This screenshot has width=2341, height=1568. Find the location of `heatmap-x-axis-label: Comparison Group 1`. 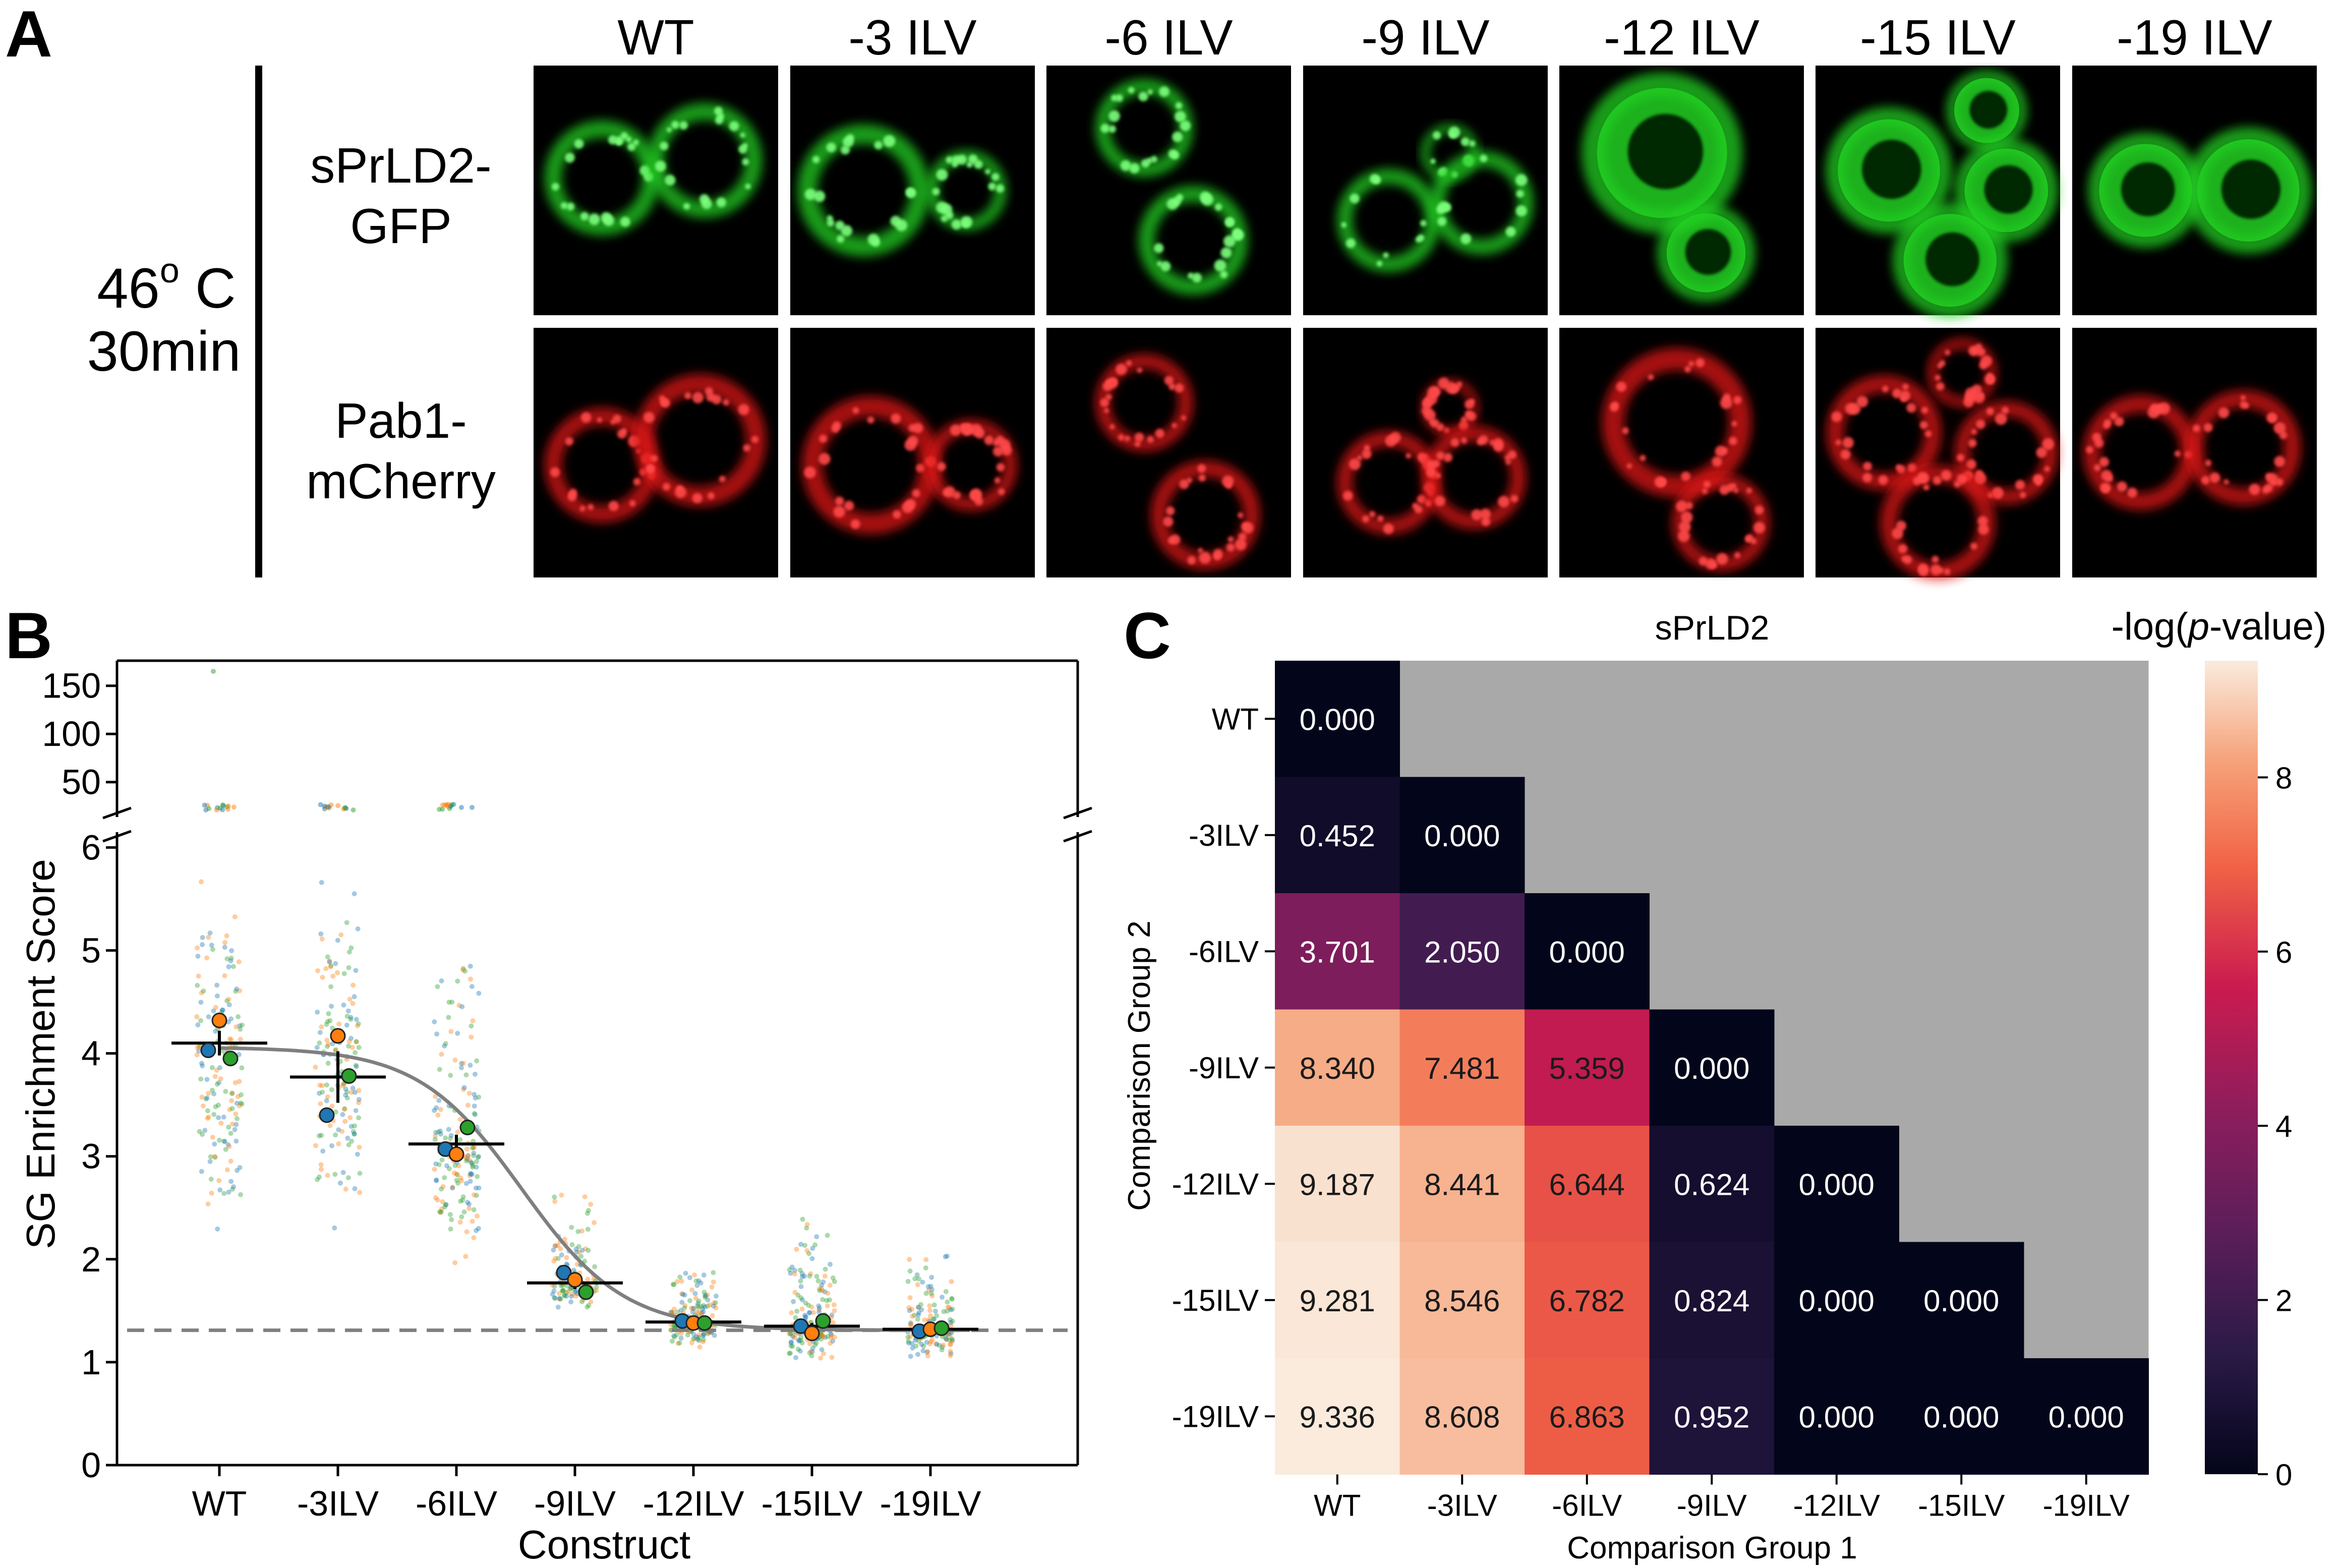

heatmap-x-axis-label: Comparison Group 1 is located at coordinates (1712, 1548).